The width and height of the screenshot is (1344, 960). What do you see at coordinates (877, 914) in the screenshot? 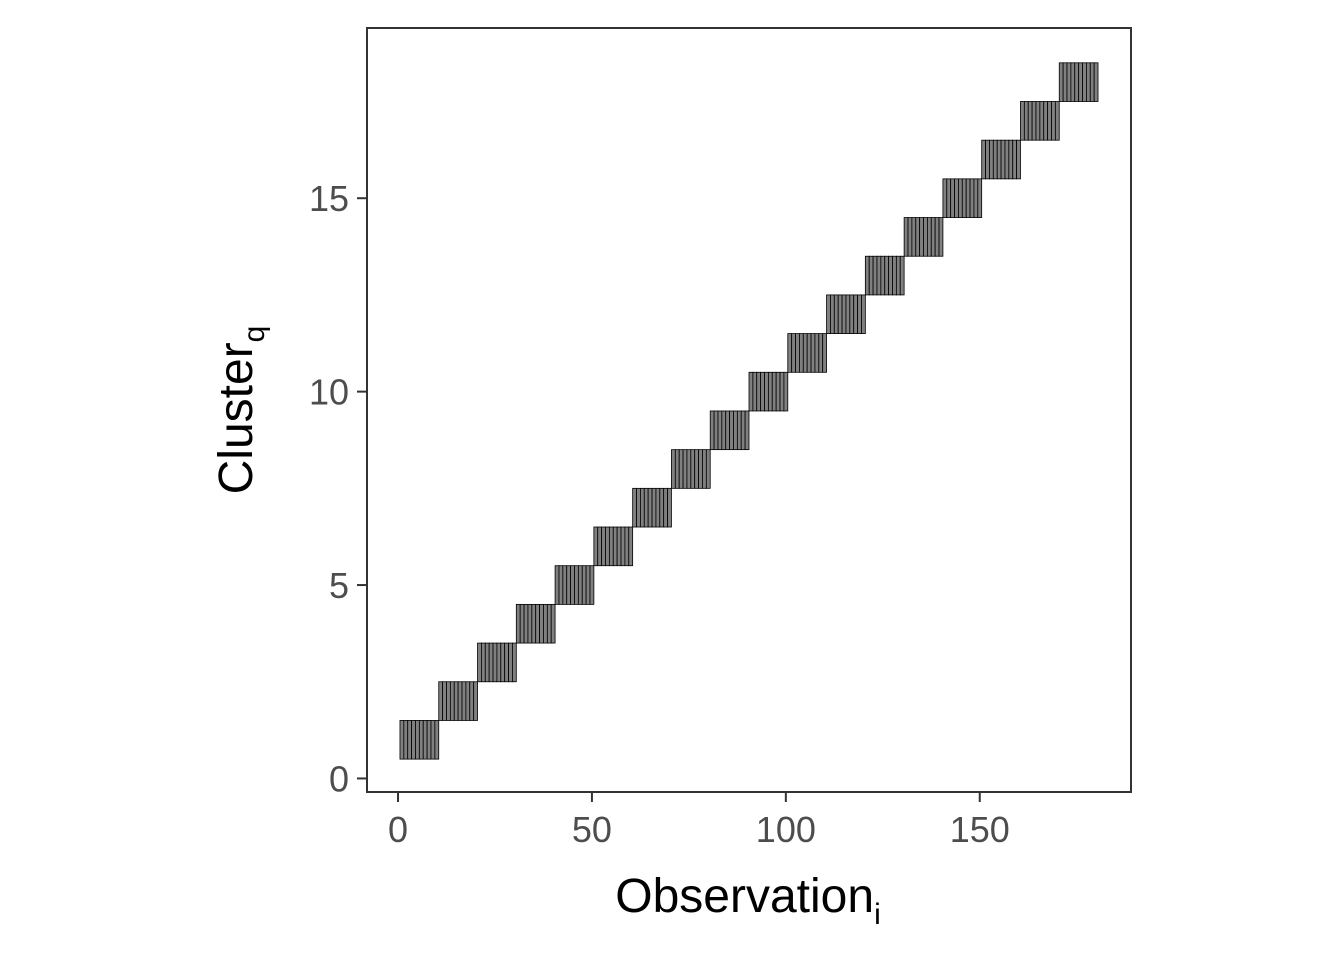
I see `x-axis-title-subscript: i` at bounding box center [877, 914].